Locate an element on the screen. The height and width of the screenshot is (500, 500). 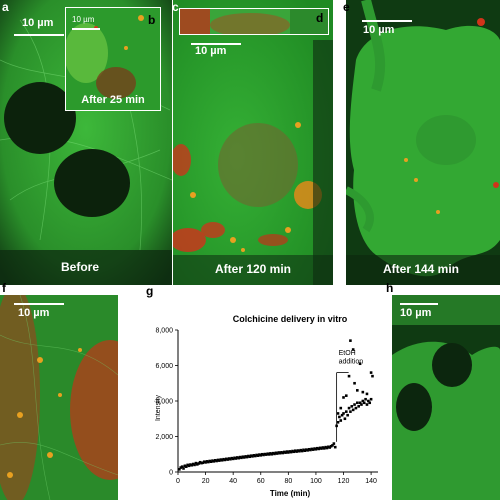
y-tick-label: 6,000 is located at coordinates (164, 366).